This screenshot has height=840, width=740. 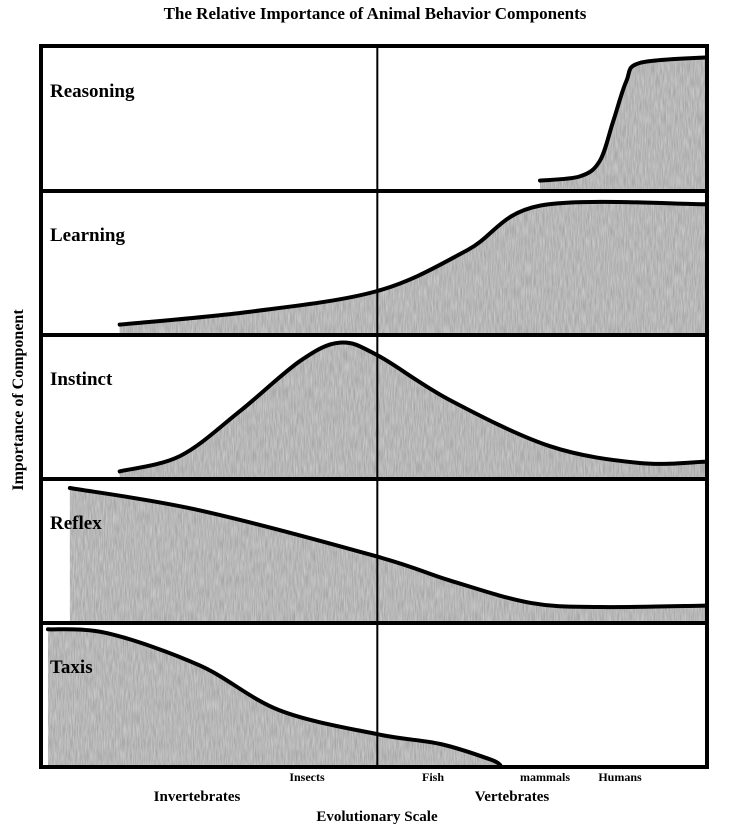 What do you see at coordinates (92, 91) in the screenshot?
I see `series-label: Reasoning` at bounding box center [92, 91].